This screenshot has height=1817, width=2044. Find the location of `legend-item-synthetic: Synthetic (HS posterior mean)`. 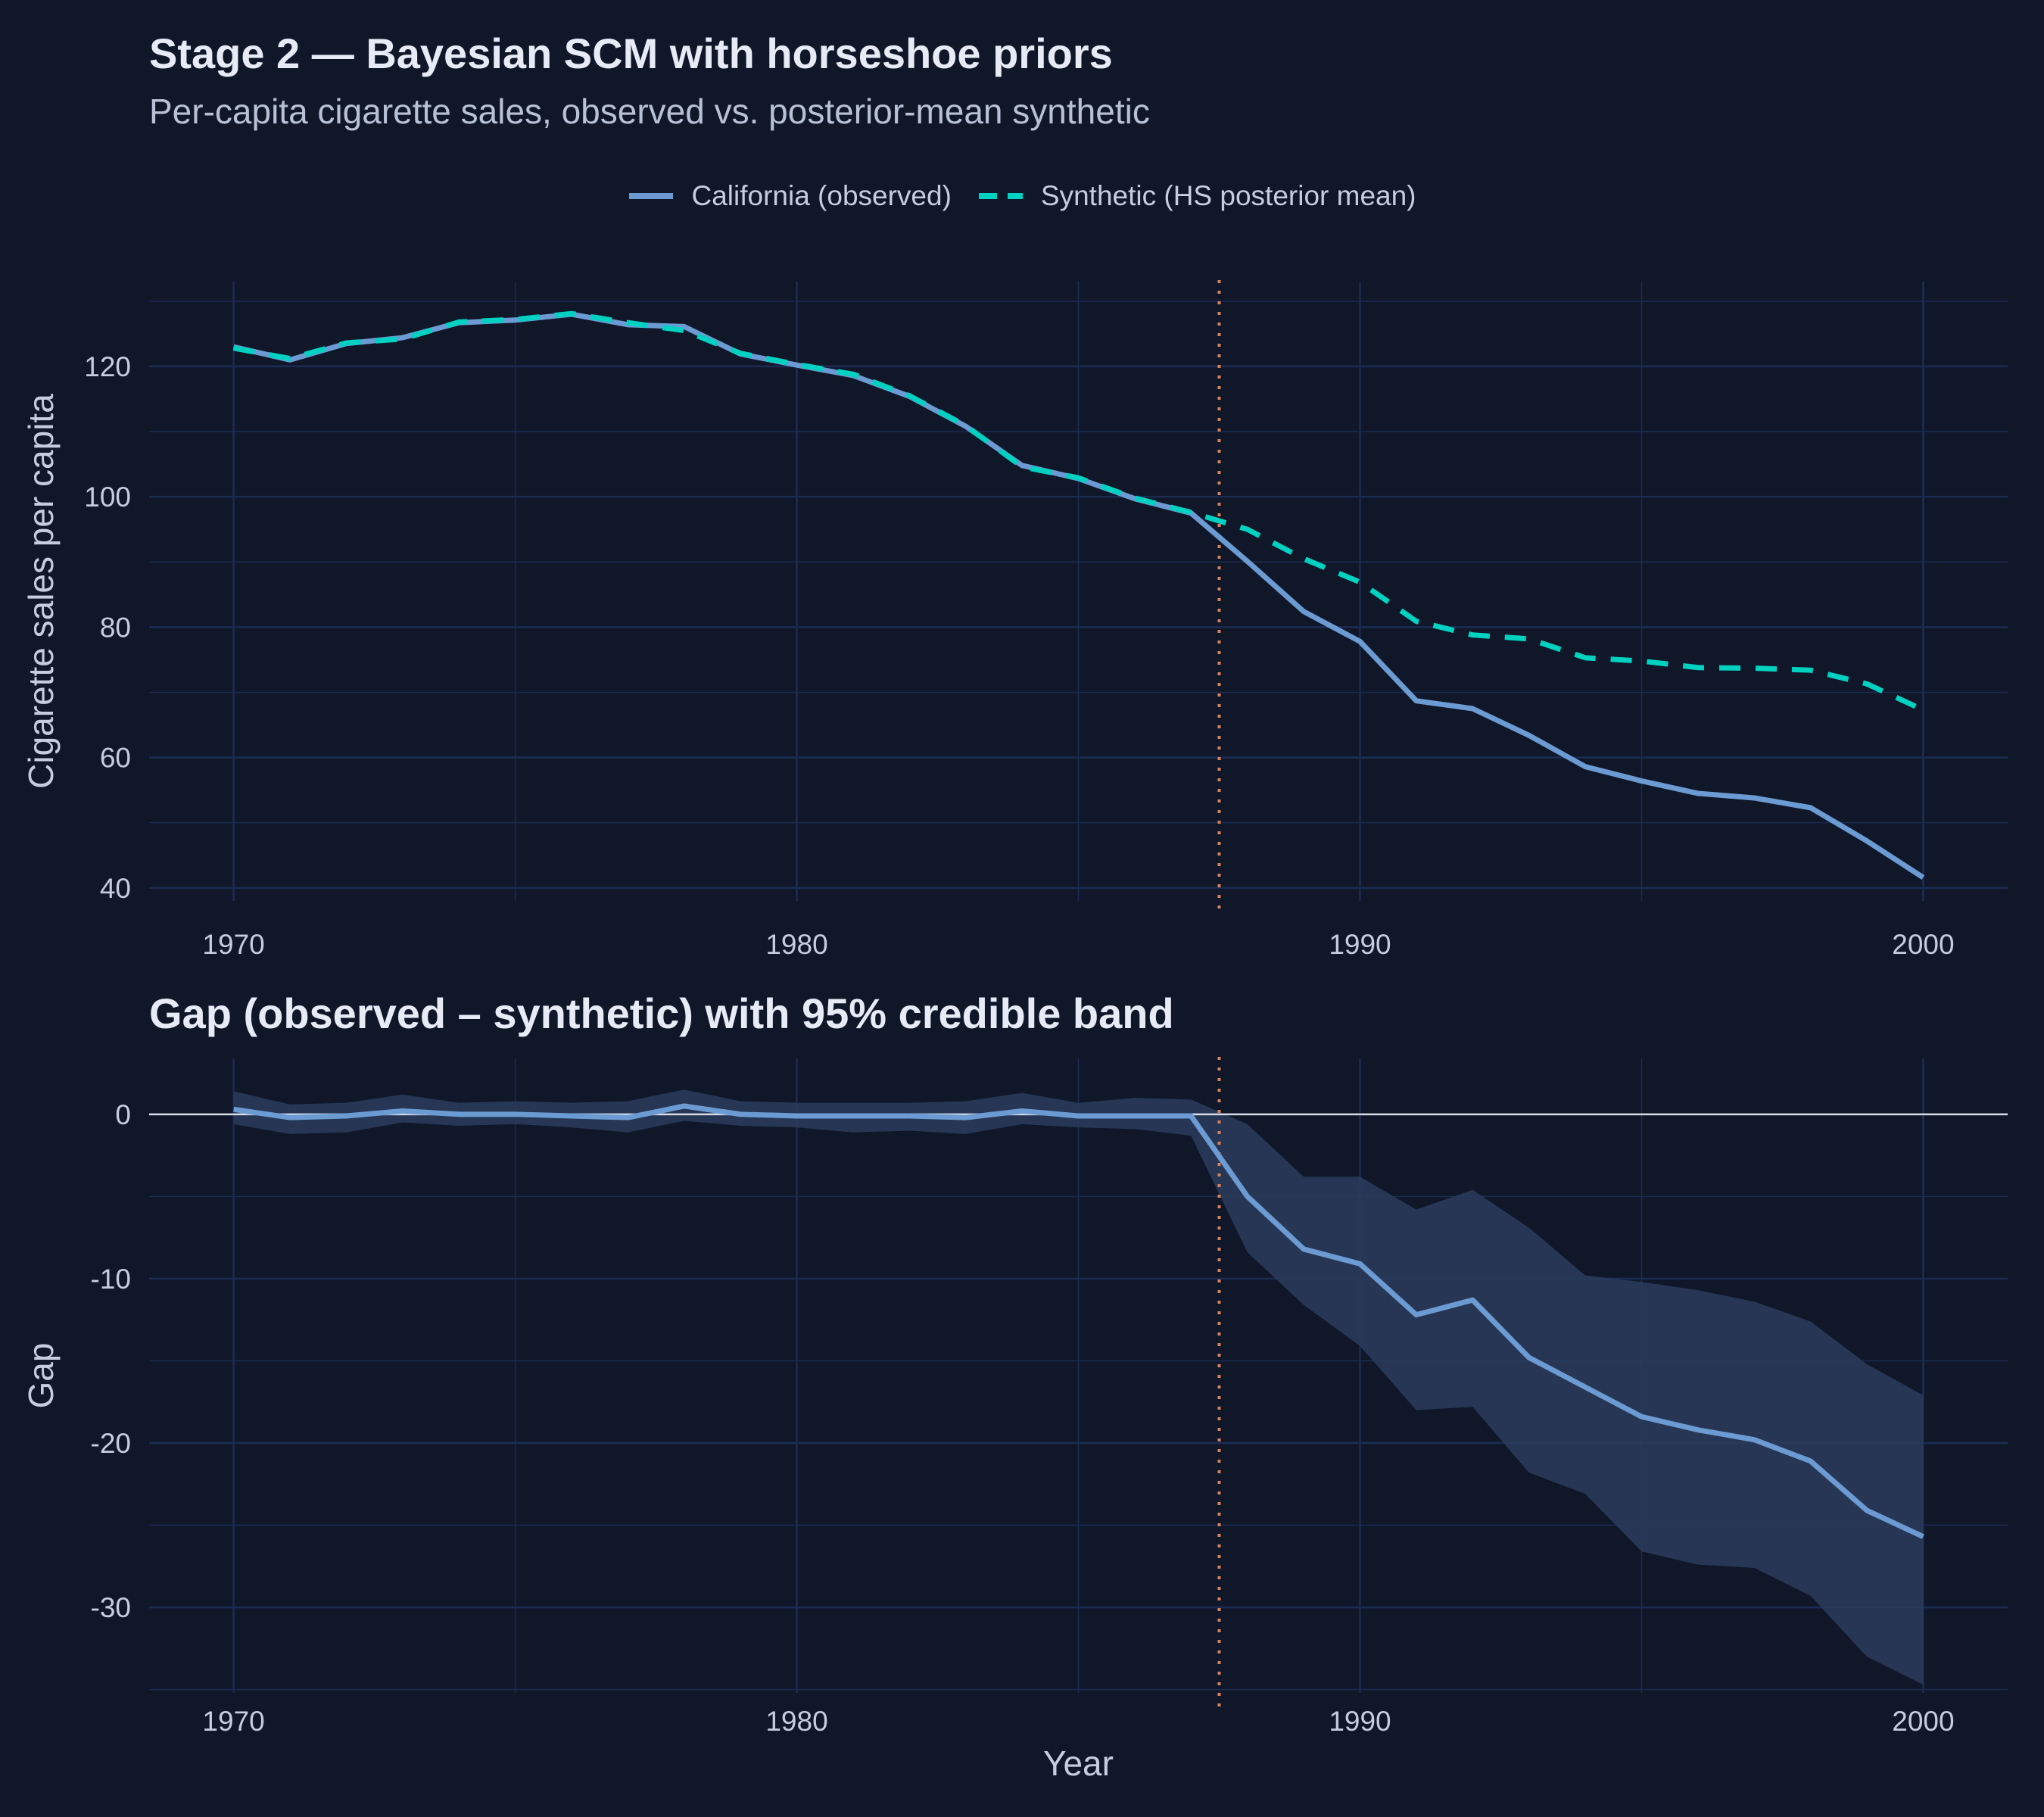

legend-item-synthetic: Synthetic (HS posterior mean) is located at coordinates (1196, 196).